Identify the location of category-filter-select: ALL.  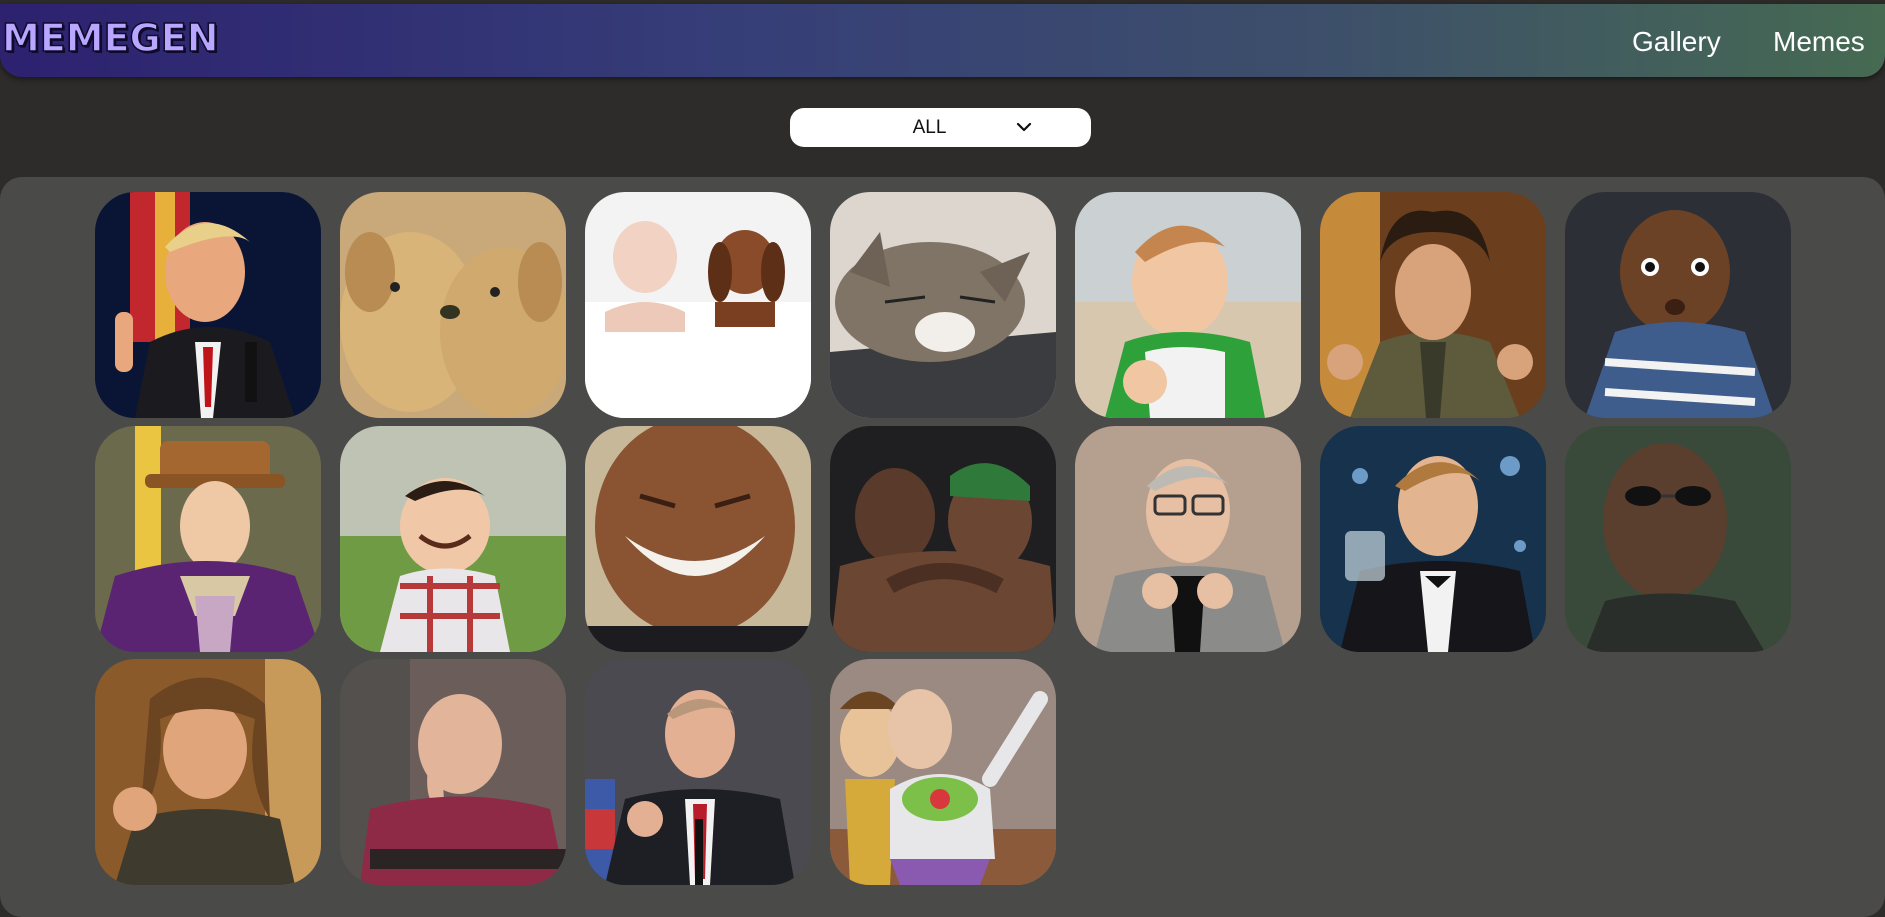
(940, 127).